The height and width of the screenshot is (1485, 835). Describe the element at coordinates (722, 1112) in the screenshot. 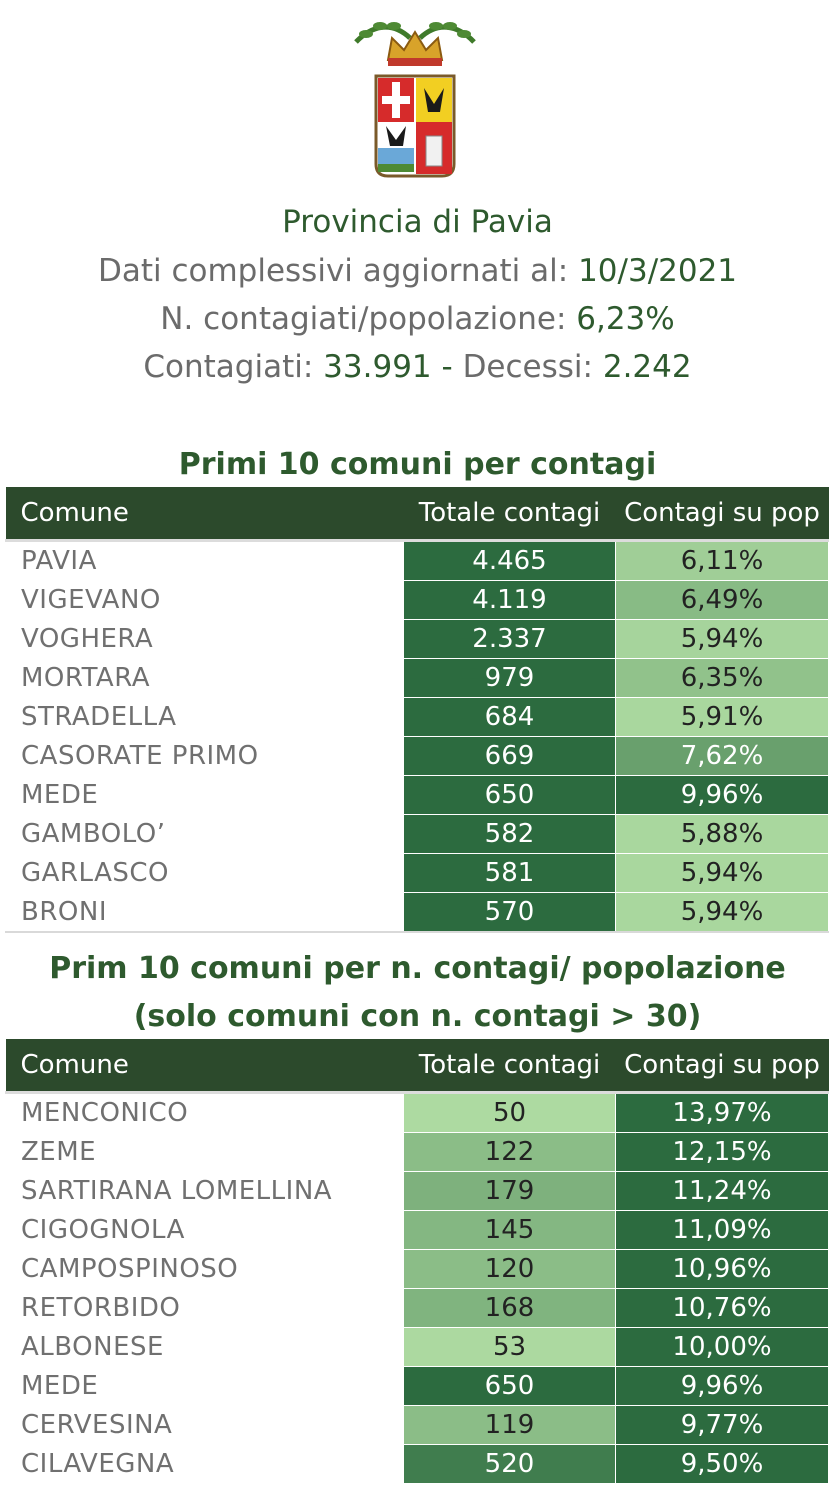

I see `t2-cell-supop: 13,97%` at that location.